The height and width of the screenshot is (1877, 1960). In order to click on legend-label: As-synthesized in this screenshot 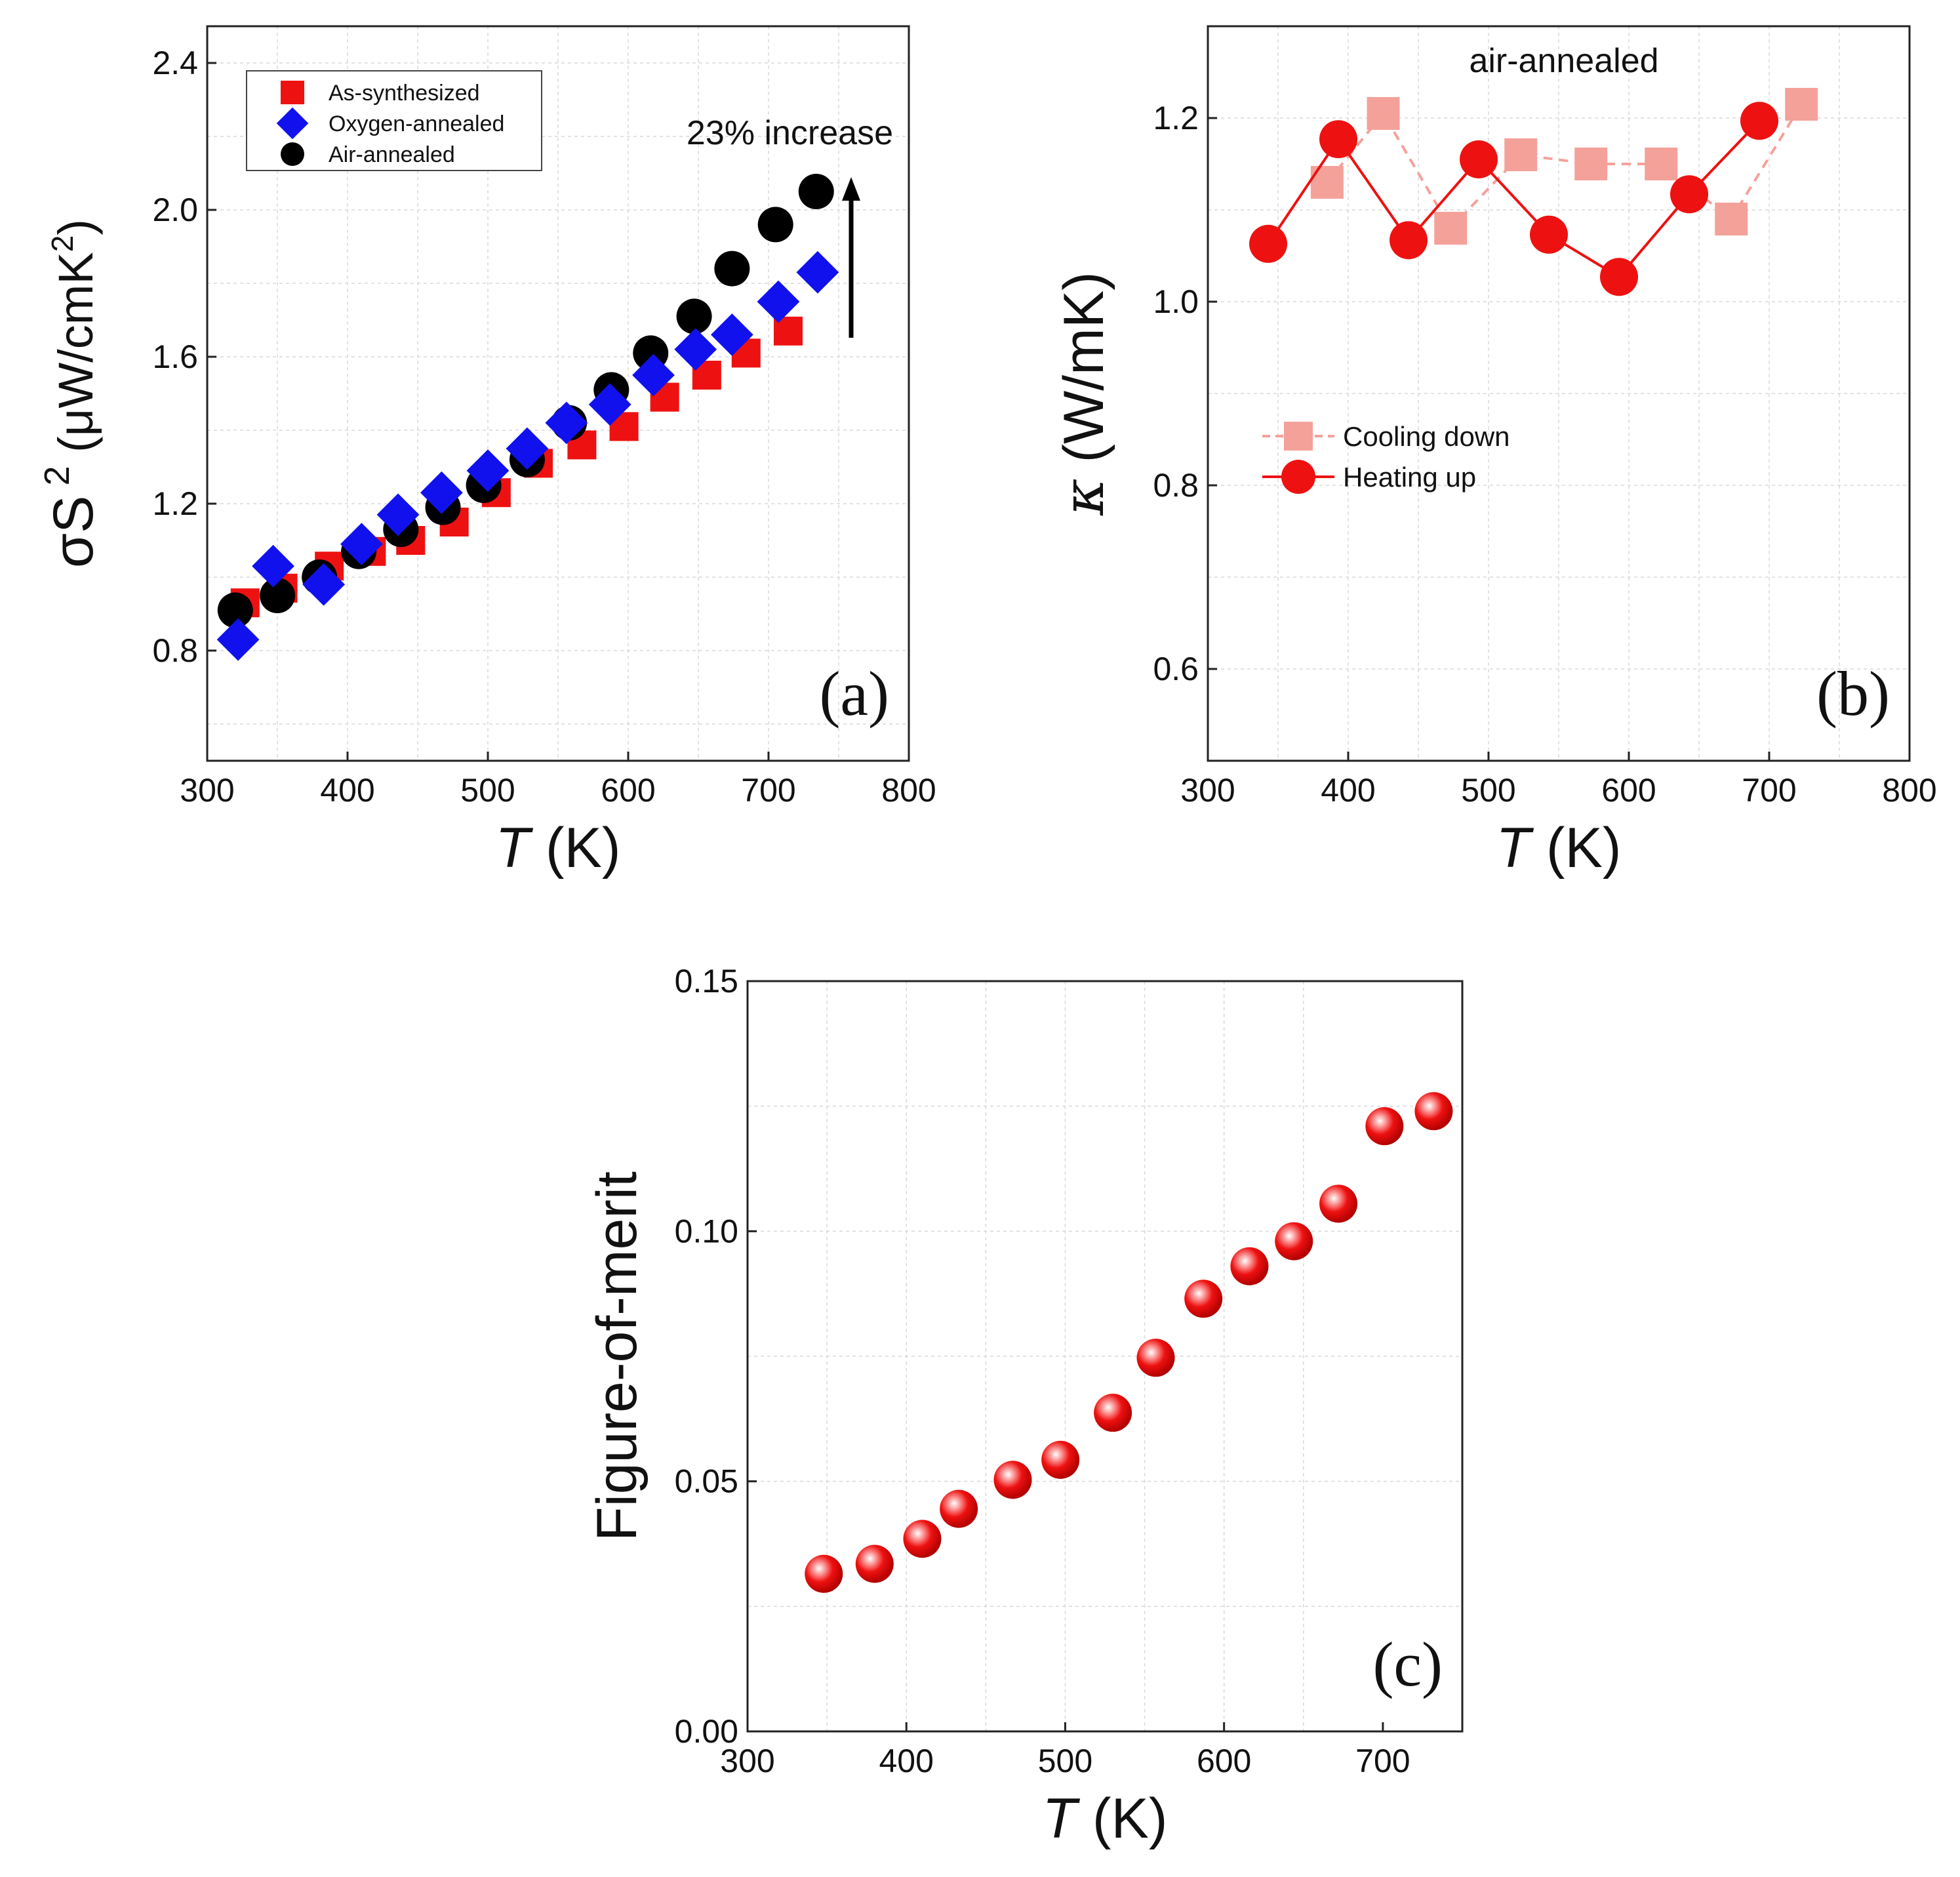, I will do `click(404, 93)`.